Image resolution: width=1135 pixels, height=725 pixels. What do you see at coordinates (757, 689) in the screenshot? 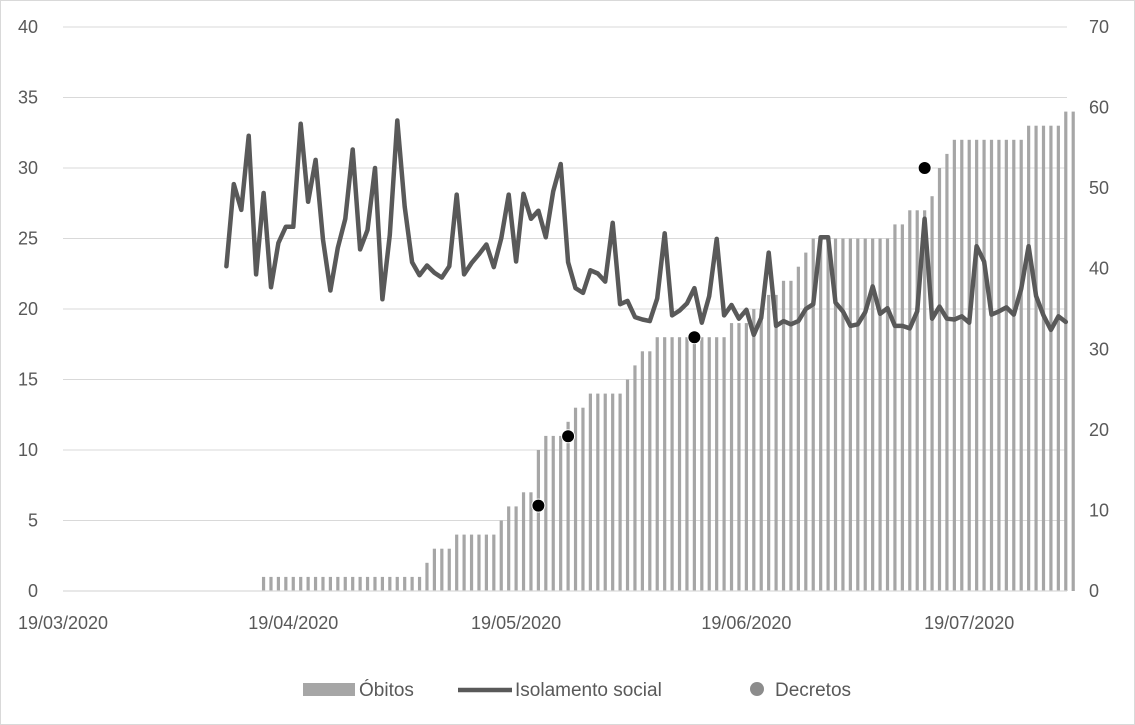
I see `legend-swatch-decretos` at bounding box center [757, 689].